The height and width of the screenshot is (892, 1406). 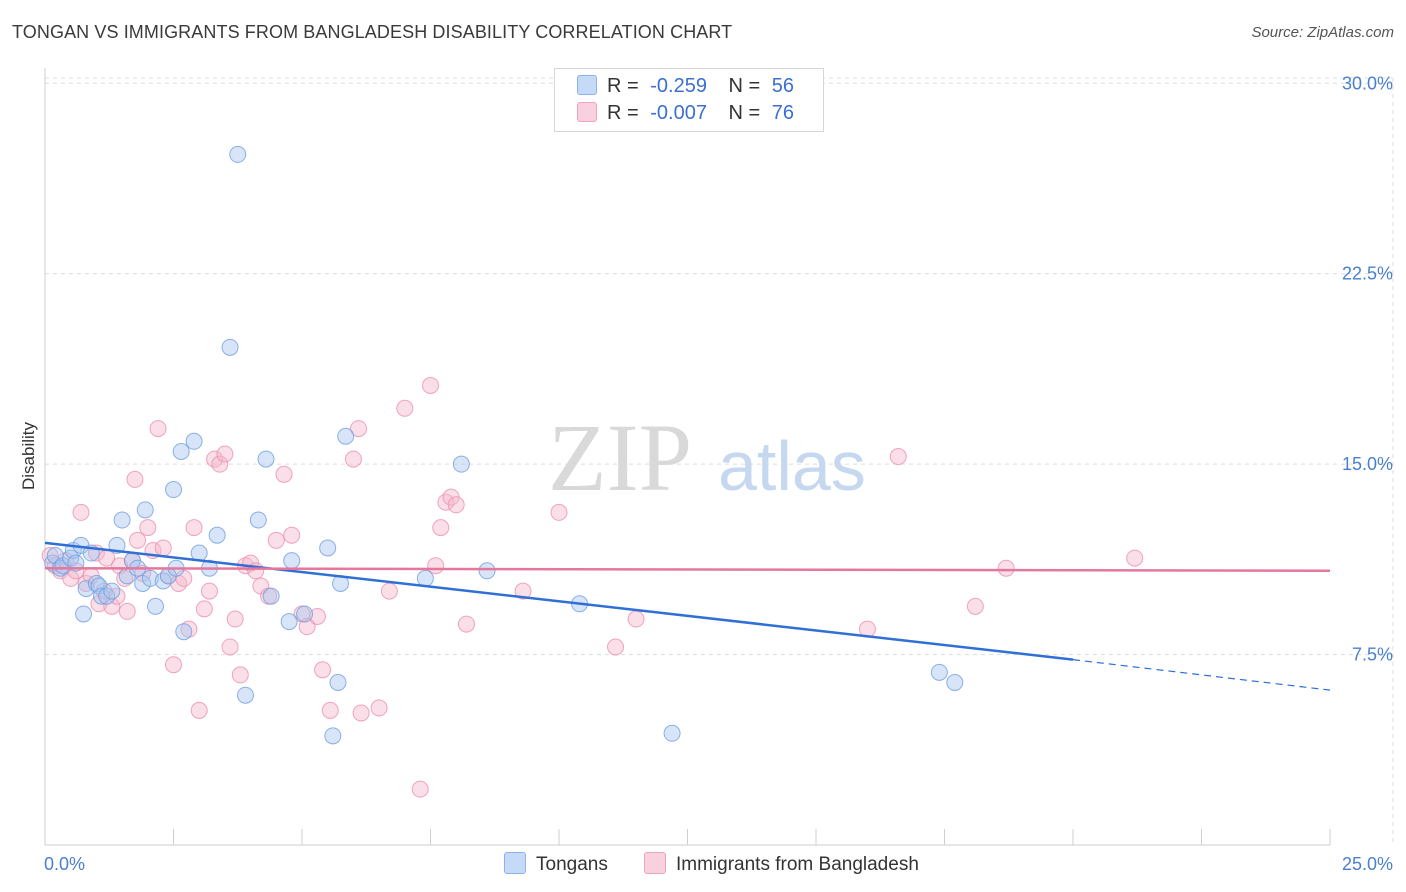 What do you see at coordinates (1372, 655) in the screenshot?
I see `y-tick-label: 7.5%` at bounding box center [1372, 655].